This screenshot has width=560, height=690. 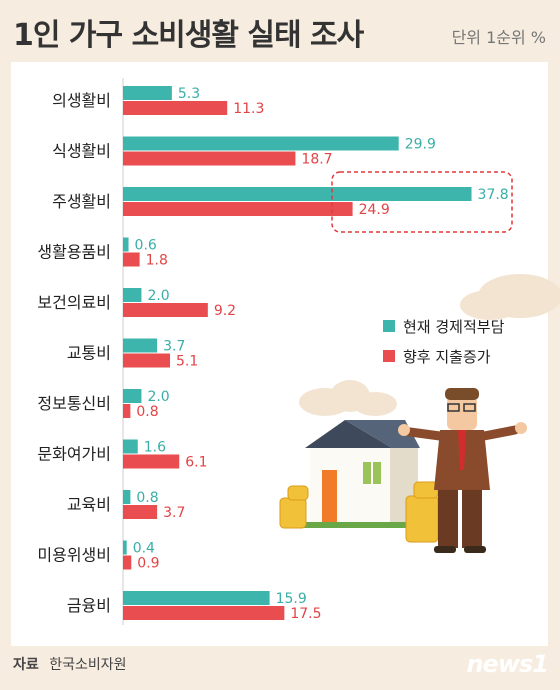 I want to click on legend-label-future: 향후 지출증가, so click(x=447, y=357).